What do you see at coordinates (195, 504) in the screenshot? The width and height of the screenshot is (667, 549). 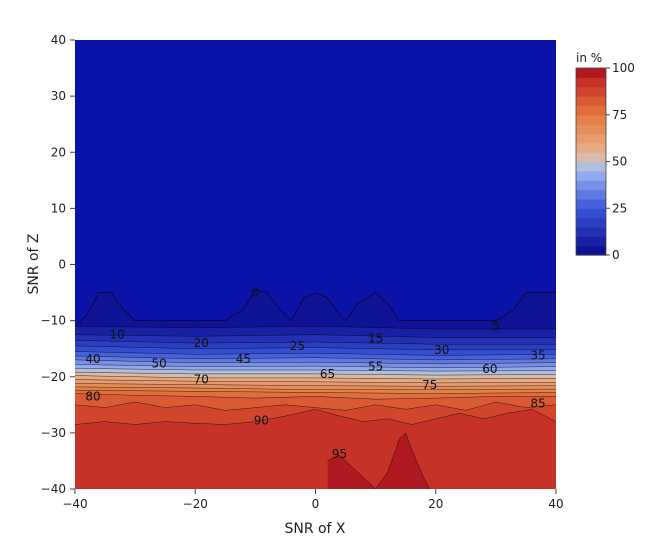 I see `x-tick-label: −20` at bounding box center [195, 504].